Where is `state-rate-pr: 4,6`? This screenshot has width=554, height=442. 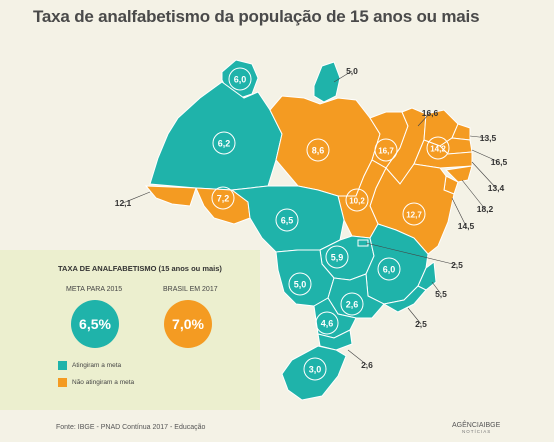
state-rate-pr: 4,6 is located at coordinates (327, 324).